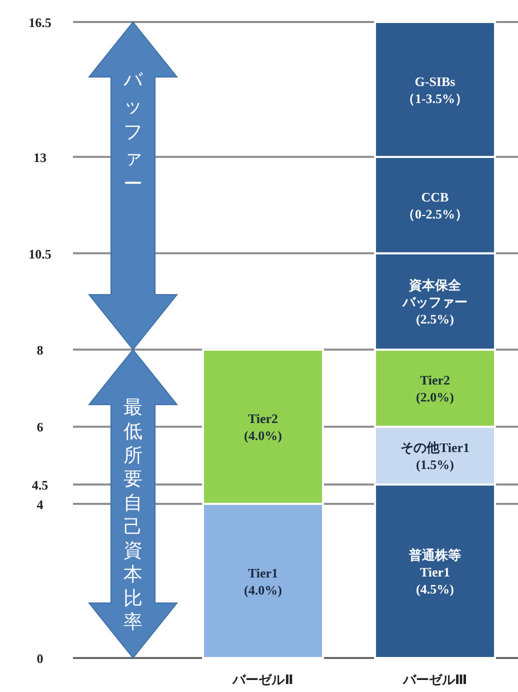  What do you see at coordinates (40, 157) in the screenshot?
I see `y-tick-label: 13` at bounding box center [40, 157].